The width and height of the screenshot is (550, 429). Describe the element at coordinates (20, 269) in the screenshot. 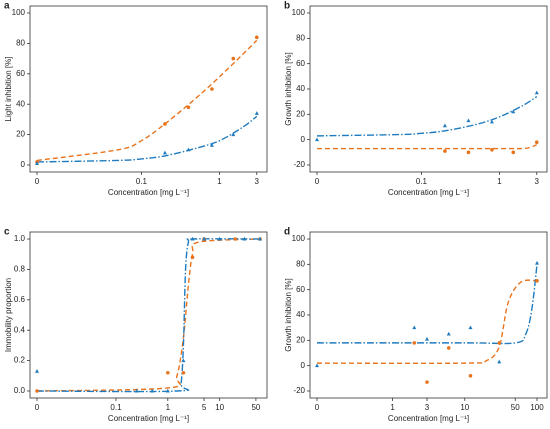

I see `y-tick-label: 0.8` at that location.